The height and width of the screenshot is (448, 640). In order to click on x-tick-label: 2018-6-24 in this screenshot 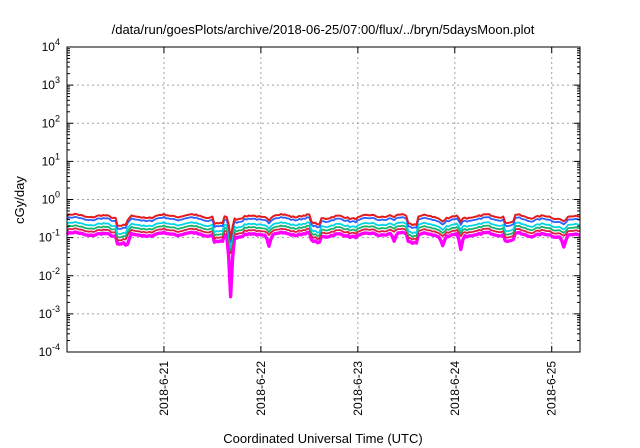, I will do `click(455, 388)`.